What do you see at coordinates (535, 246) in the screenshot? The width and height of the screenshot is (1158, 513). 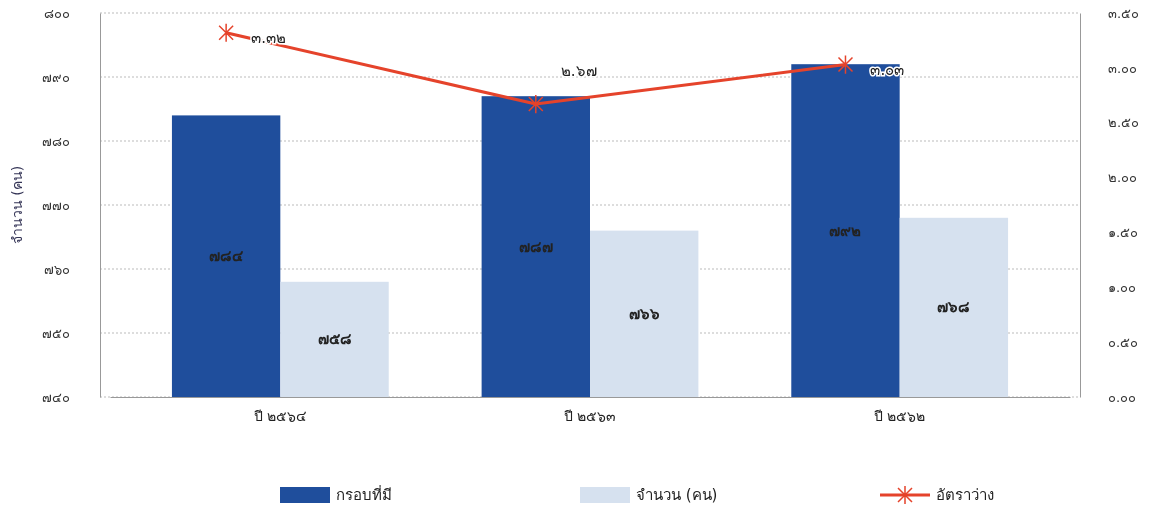 I see `data-label: ๗๘๗` at bounding box center [535, 246].